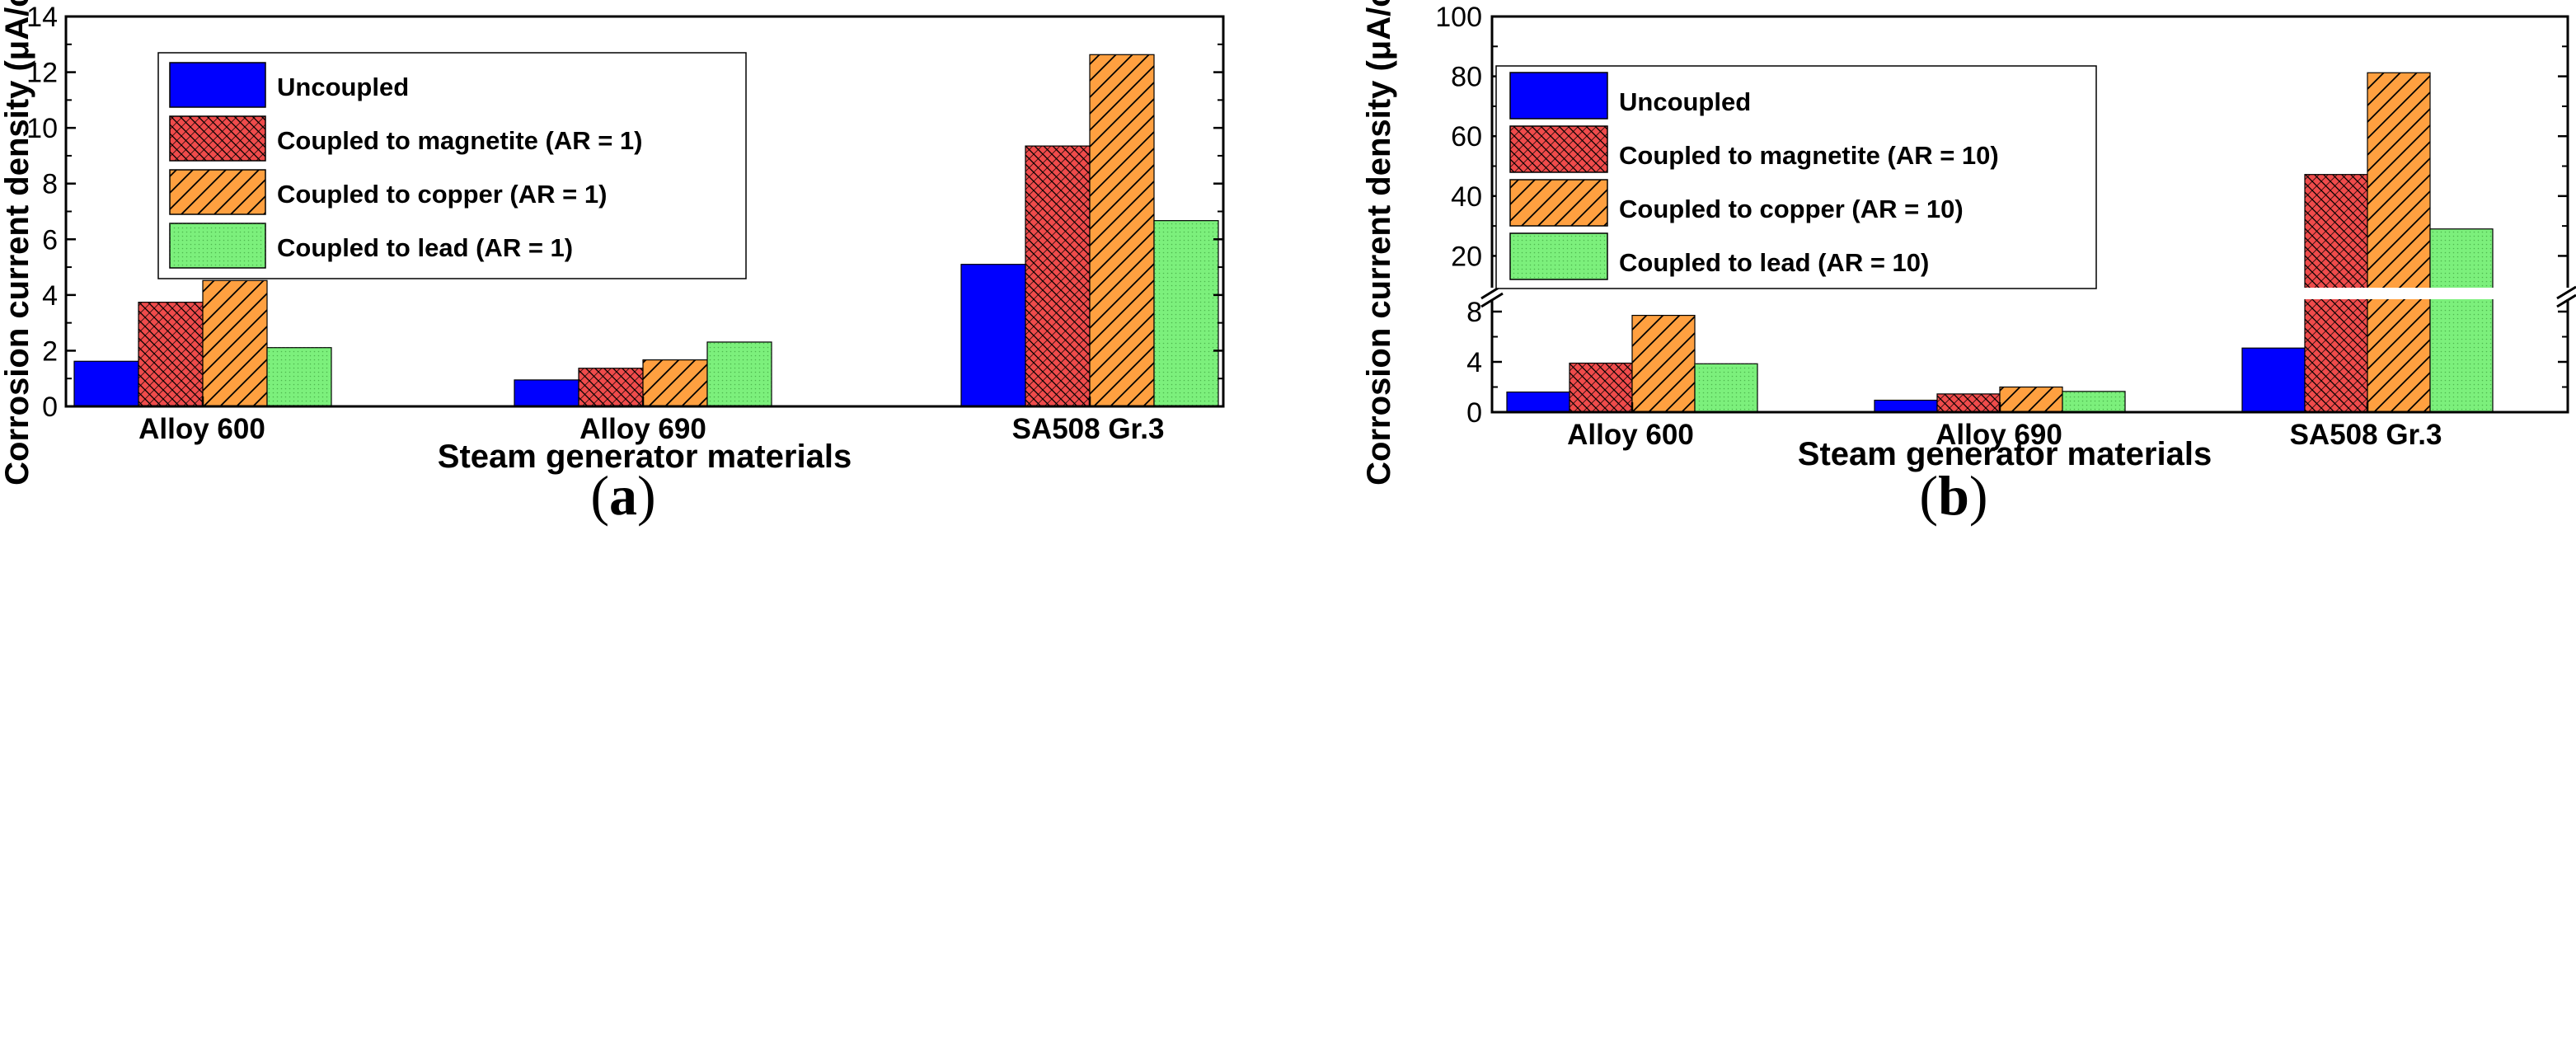 This screenshot has height=1037, width=2576. I want to click on panel-b-bar-copper-2-pattern, so click(2399, 243).